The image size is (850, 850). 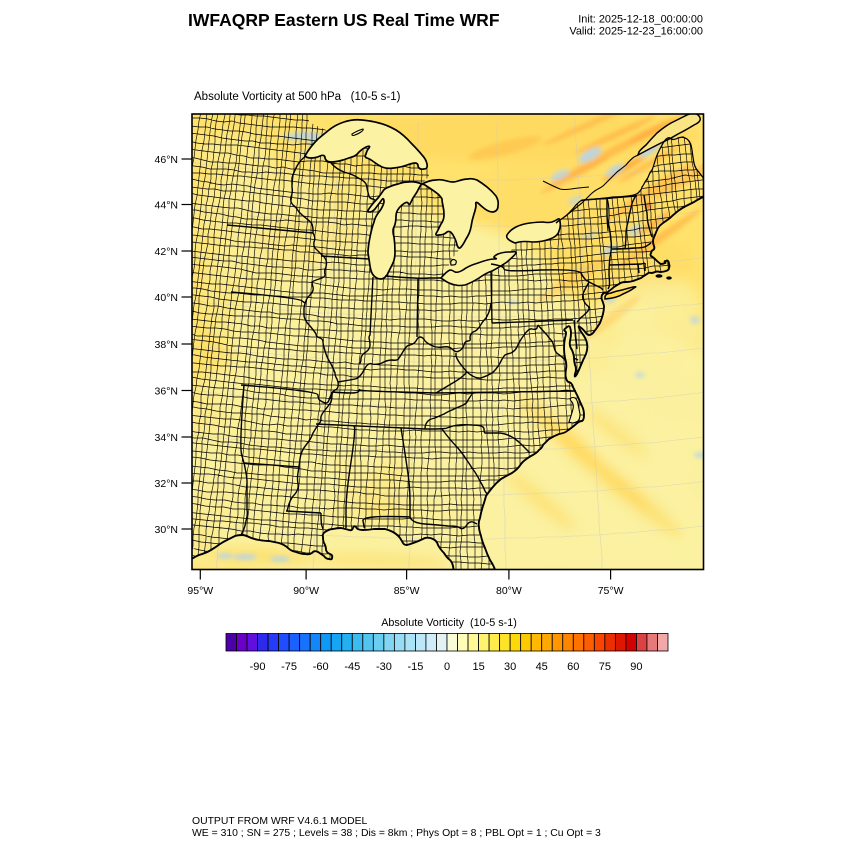 I want to click on svg-text: -75, so click(x=289, y=667).